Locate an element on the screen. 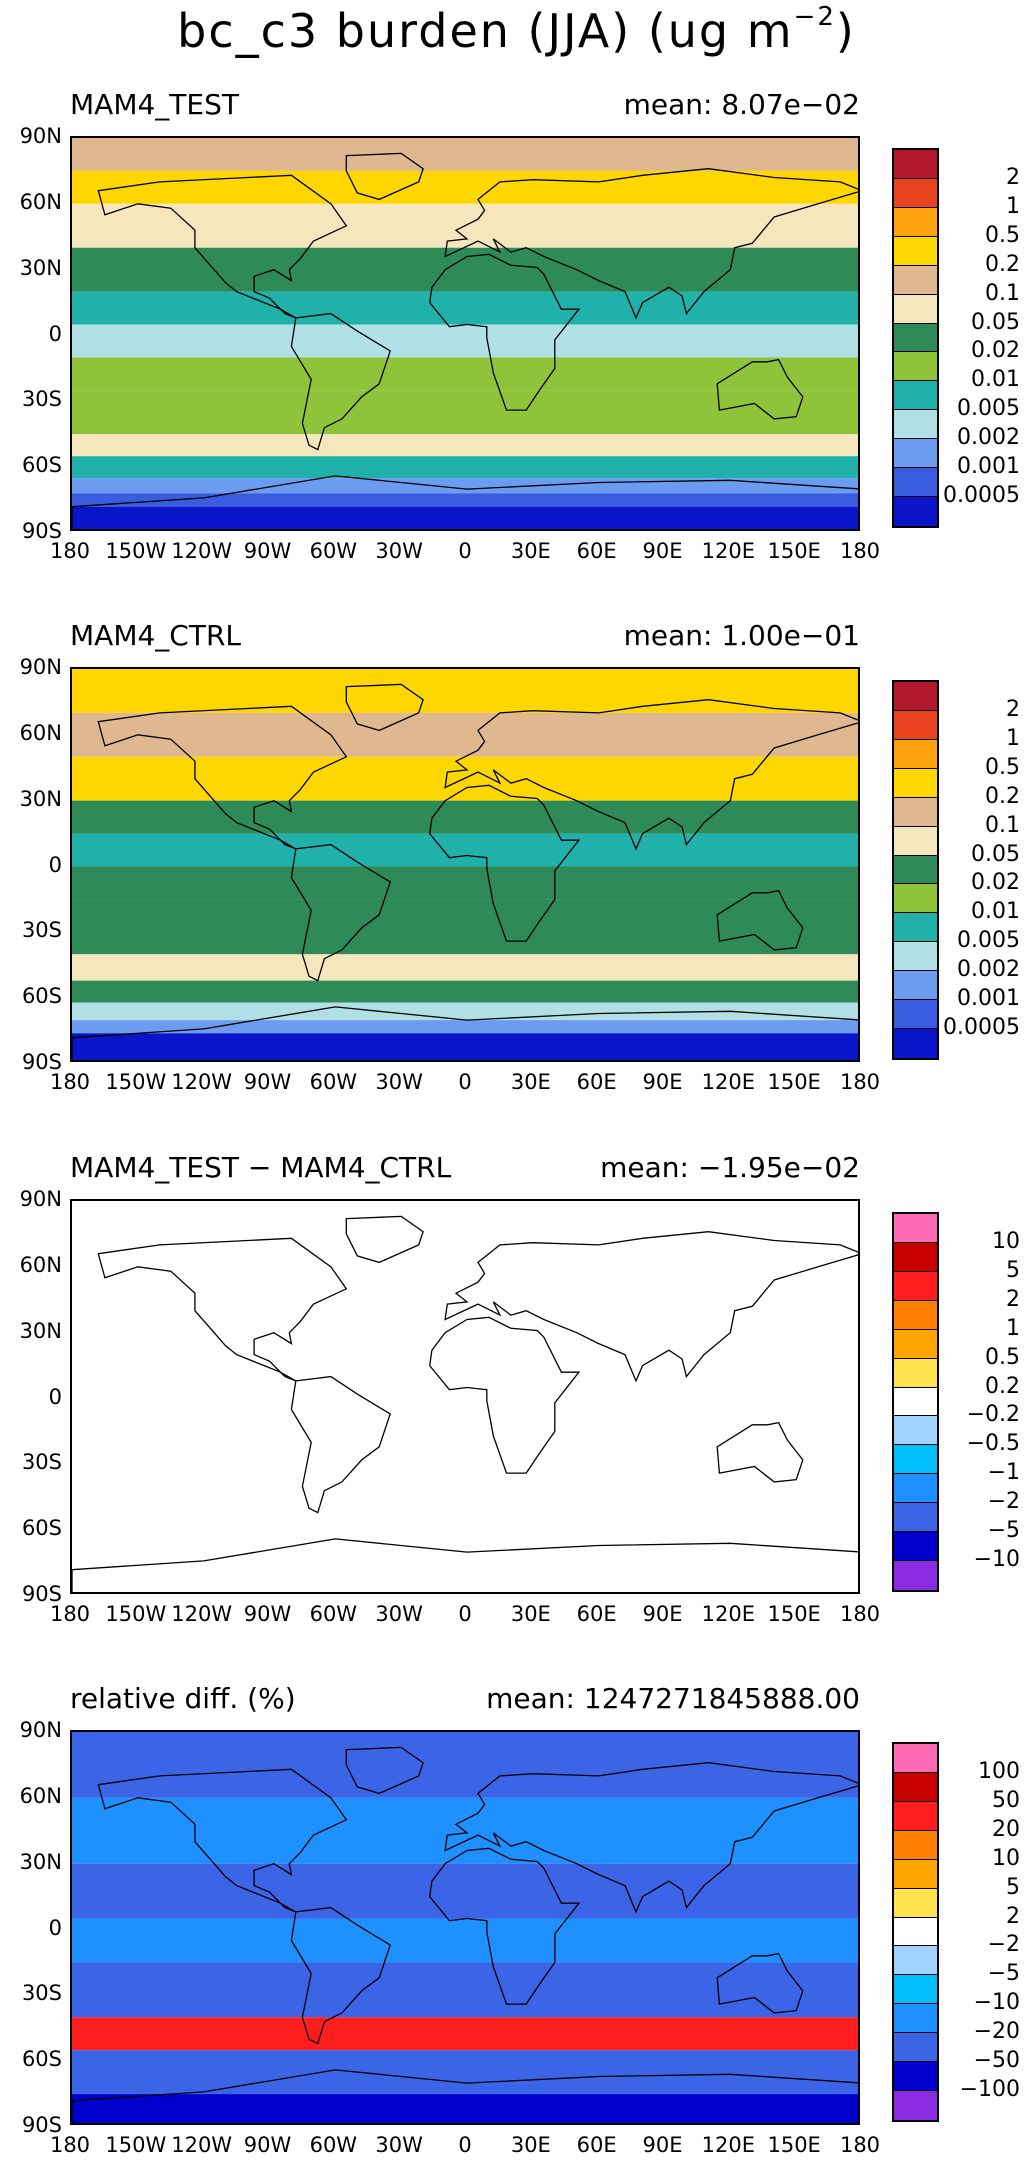 The width and height of the screenshot is (1033, 2175). panel-2-lon-tick: 30E is located at coordinates (530, 1082).